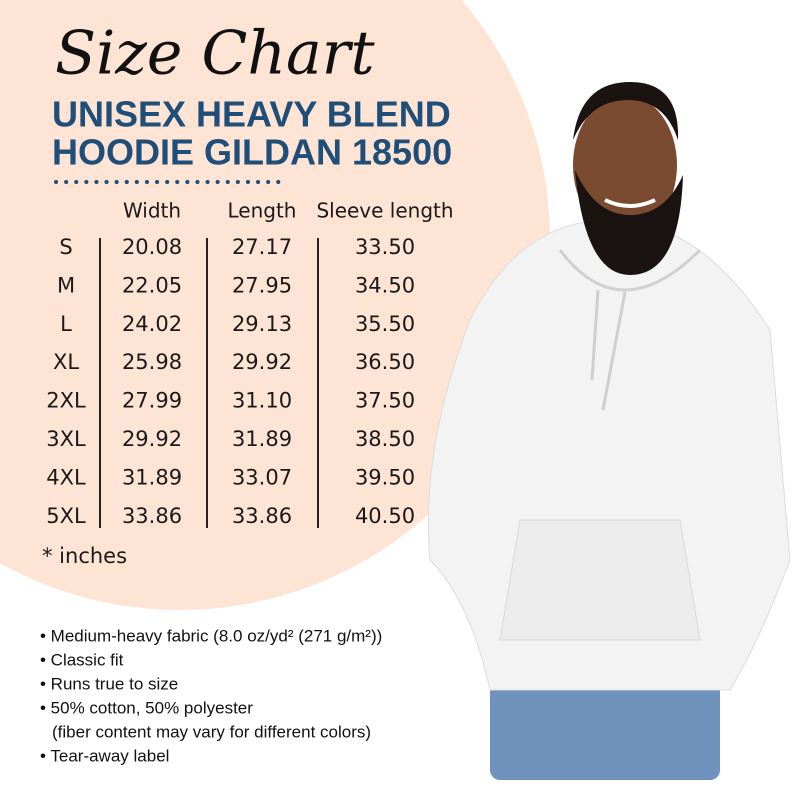  I want to click on size-label: XL, so click(66, 362).